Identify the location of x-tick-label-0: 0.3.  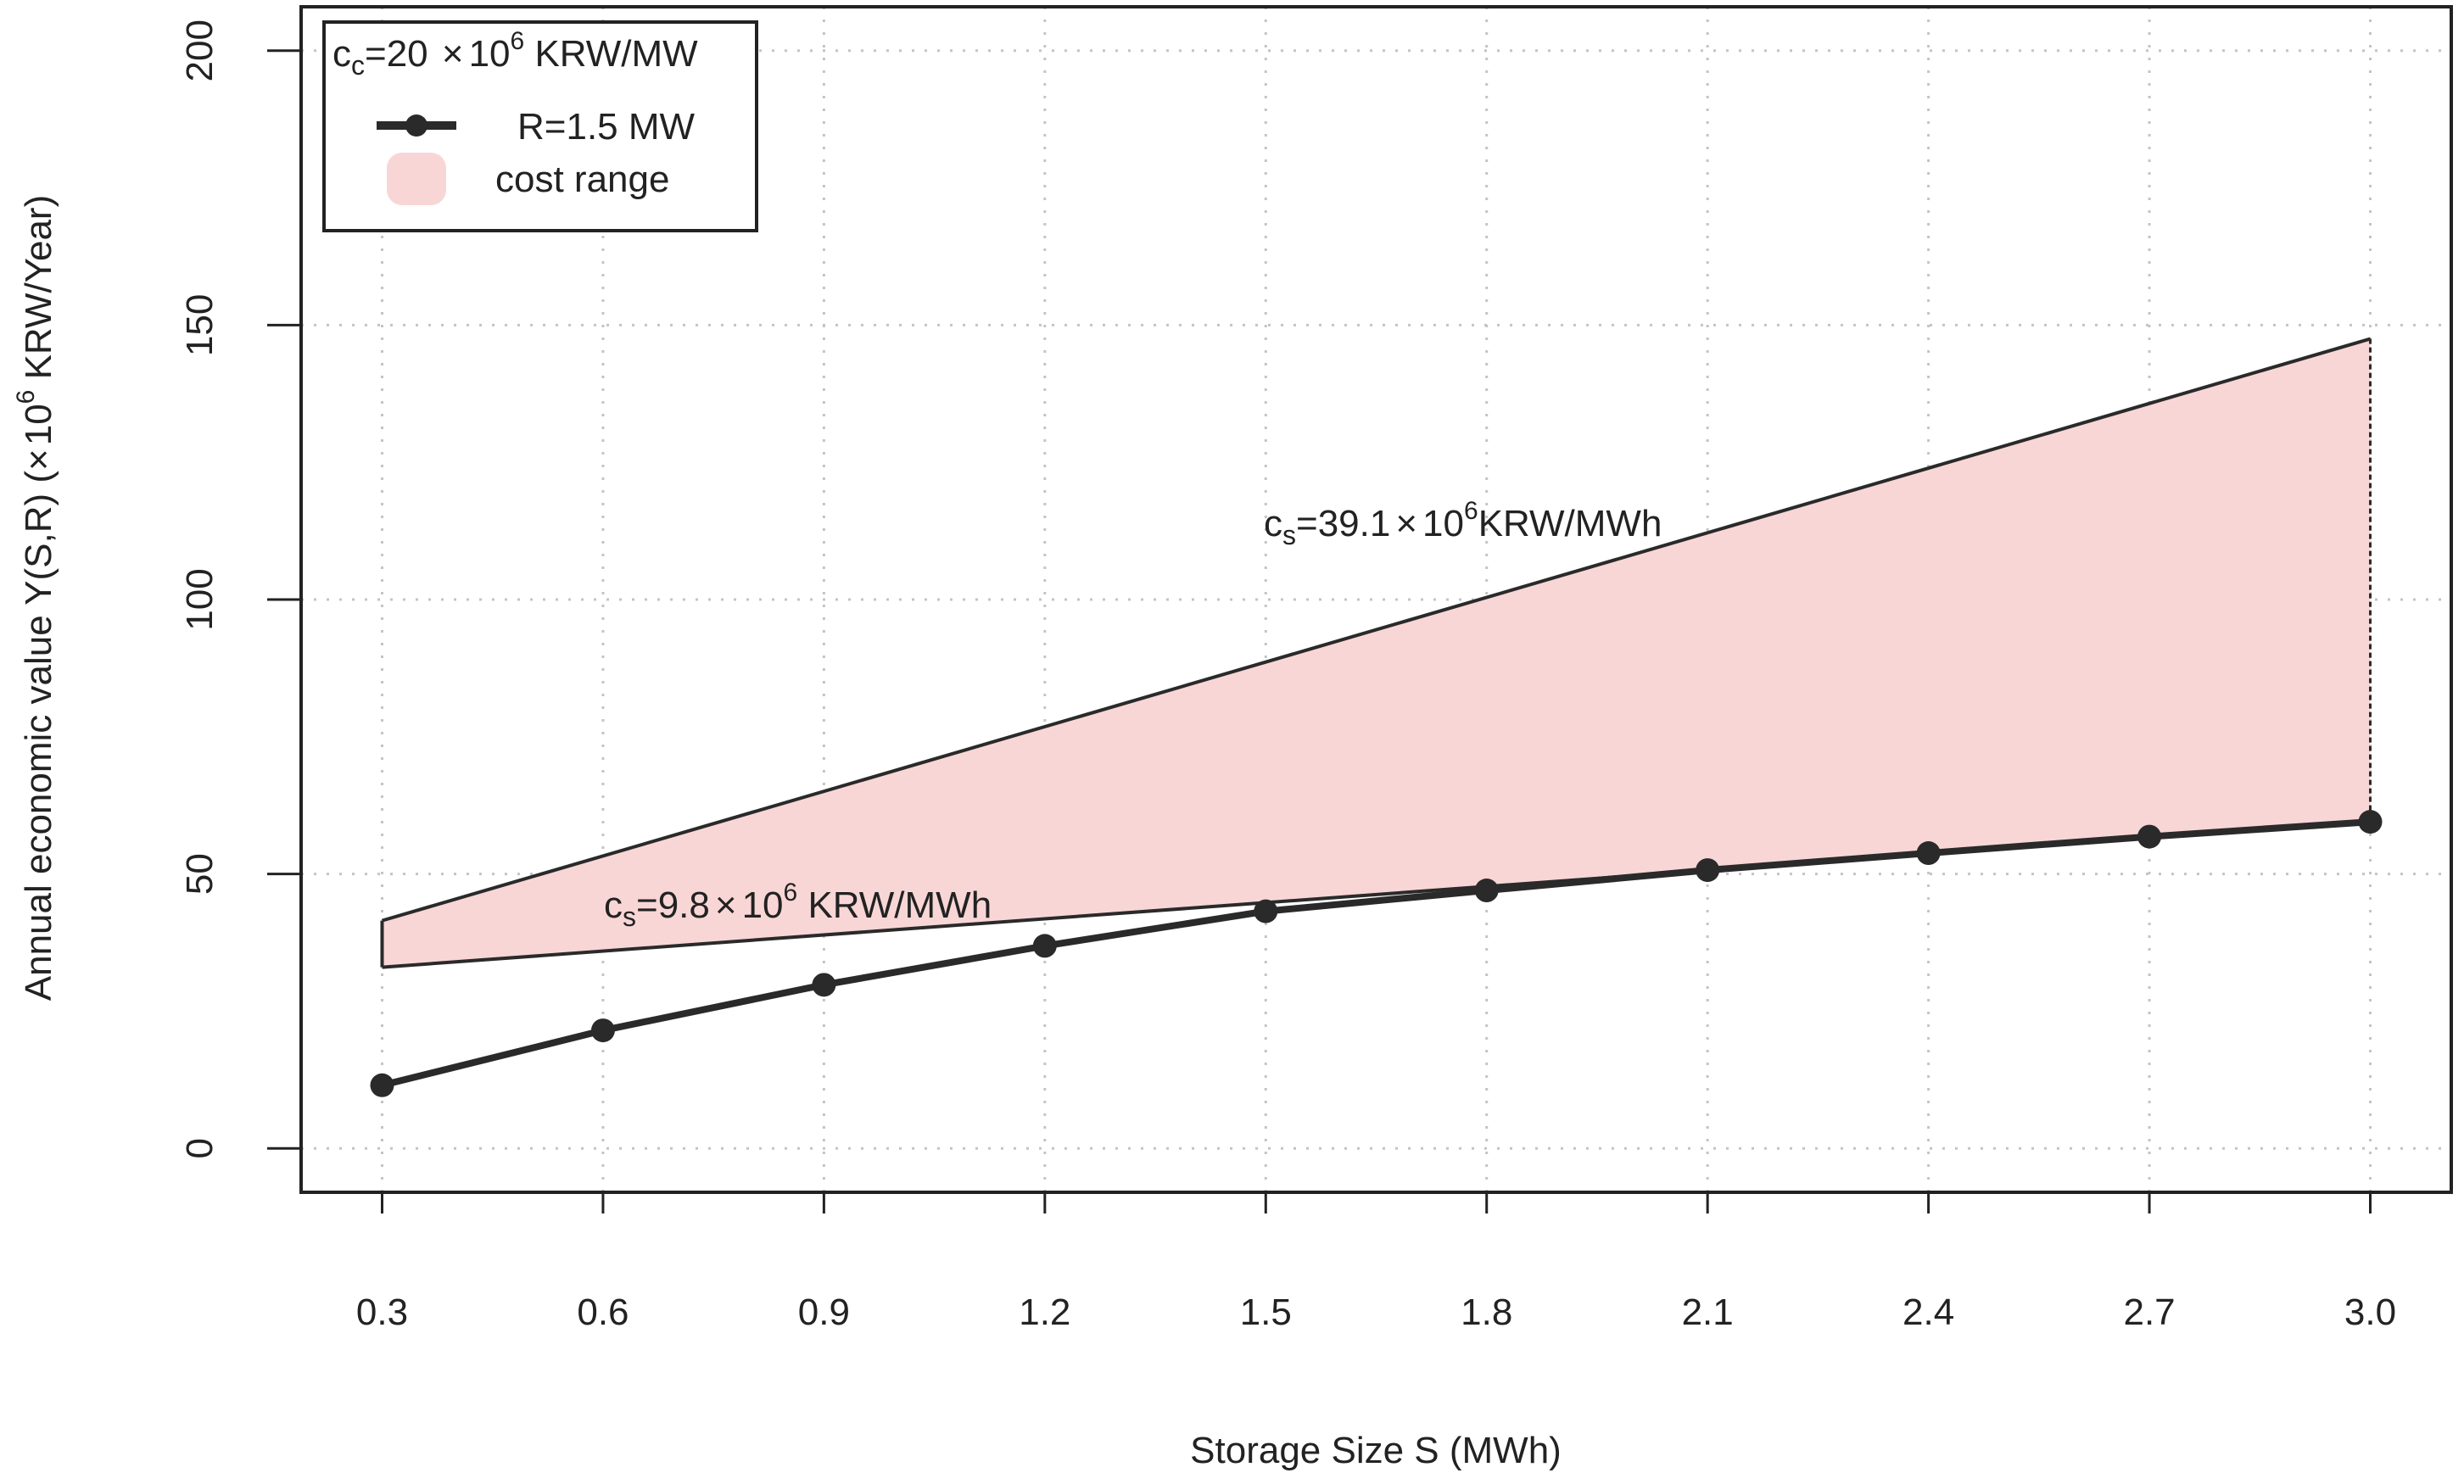
(382, 1312).